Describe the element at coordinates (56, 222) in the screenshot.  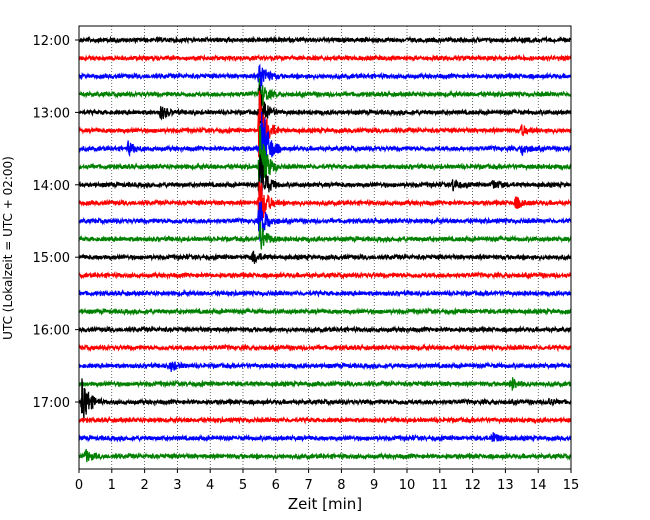
I see `y-axis-ticks: 12:00 13:00 14:00 15:00 16:00 17:00` at that location.